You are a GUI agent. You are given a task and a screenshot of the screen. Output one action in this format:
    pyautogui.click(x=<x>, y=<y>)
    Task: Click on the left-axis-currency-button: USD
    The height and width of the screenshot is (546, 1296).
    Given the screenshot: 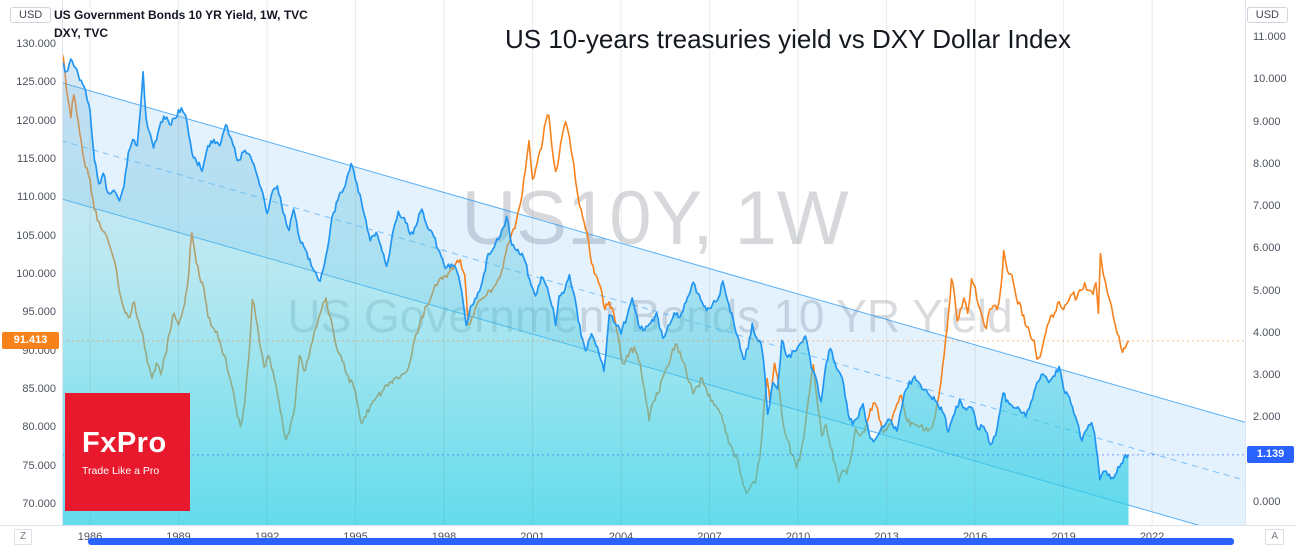 What is the action you would take?
    pyautogui.click(x=31, y=15)
    